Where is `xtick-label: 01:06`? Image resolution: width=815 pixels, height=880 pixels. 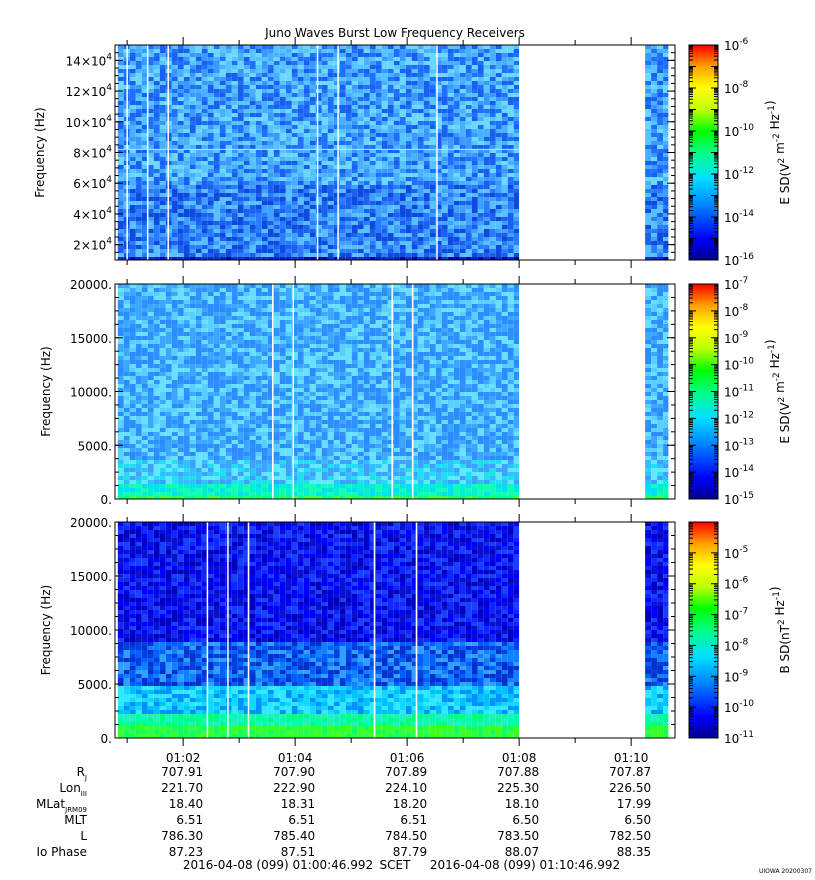
xtick-label: 01:06 is located at coordinates (407, 758).